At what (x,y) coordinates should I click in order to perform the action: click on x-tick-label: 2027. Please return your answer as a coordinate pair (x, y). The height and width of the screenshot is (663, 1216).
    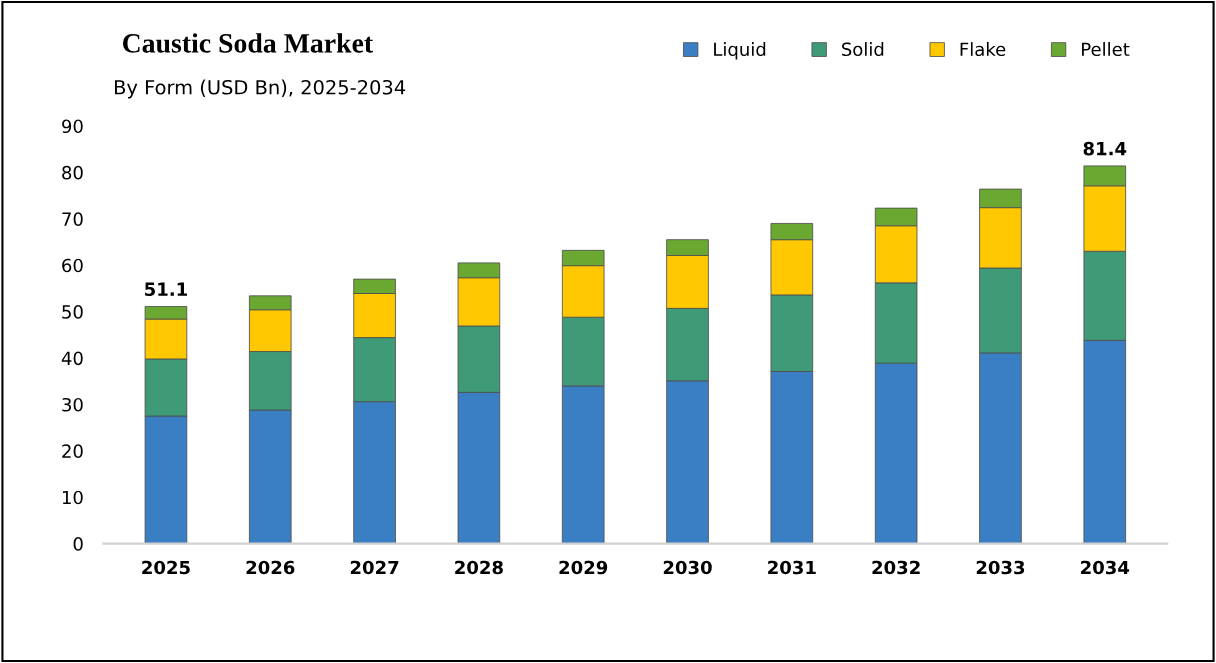
    Looking at the image, I should click on (374, 567).